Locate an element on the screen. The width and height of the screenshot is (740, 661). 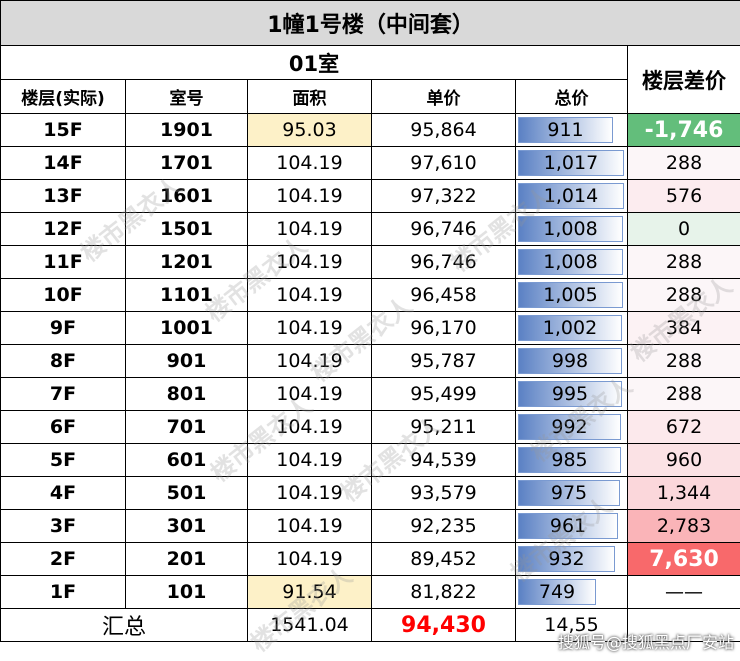
total-price-value: 985 is located at coordinates (569, 460).